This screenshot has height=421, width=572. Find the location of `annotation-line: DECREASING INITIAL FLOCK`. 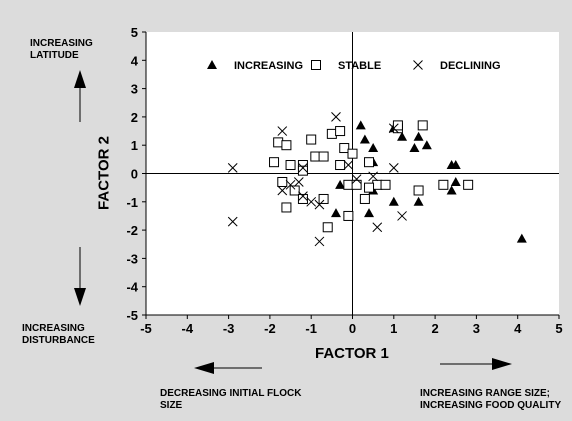

annotation-line: DECREASING INITIAL FLOCK is located at coordinates (231, 393).